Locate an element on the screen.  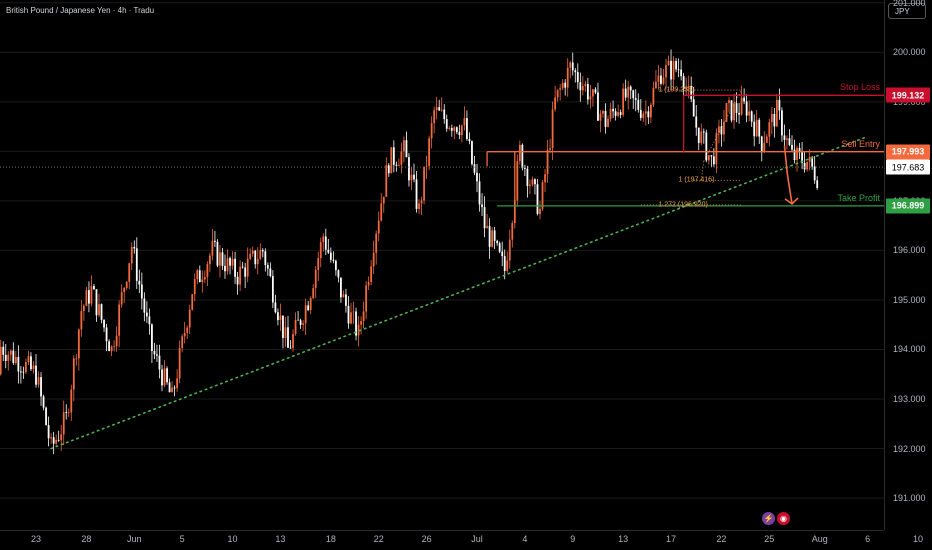
time-tick-label: 17 is located at coordinates (671, 539).